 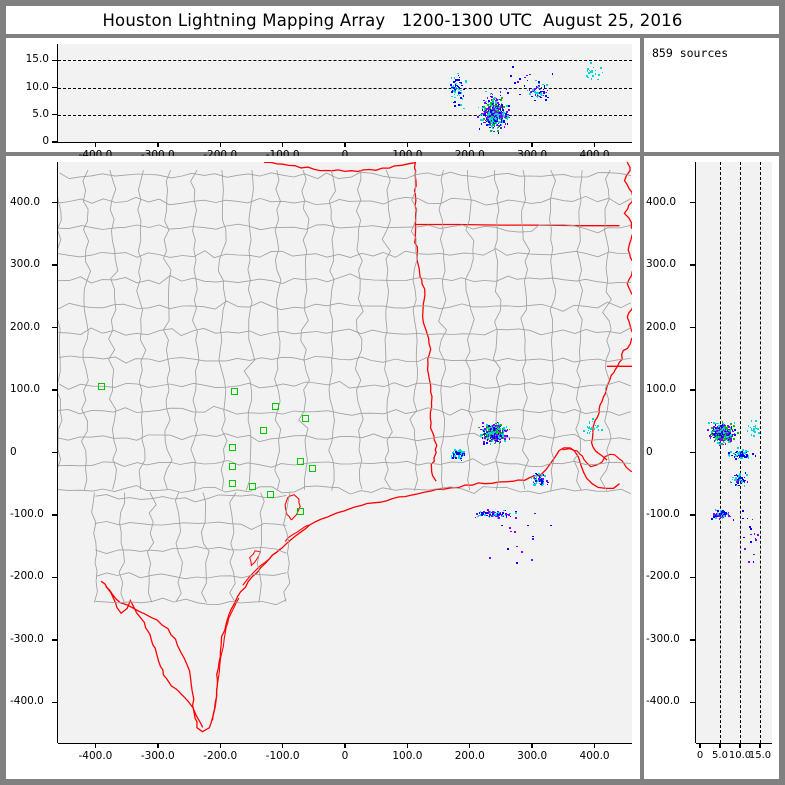 What do you see at coordinates (711, 95) in the screenshot?
I see `source-count-panel: 859 sources` at bounding box center [711, 95].